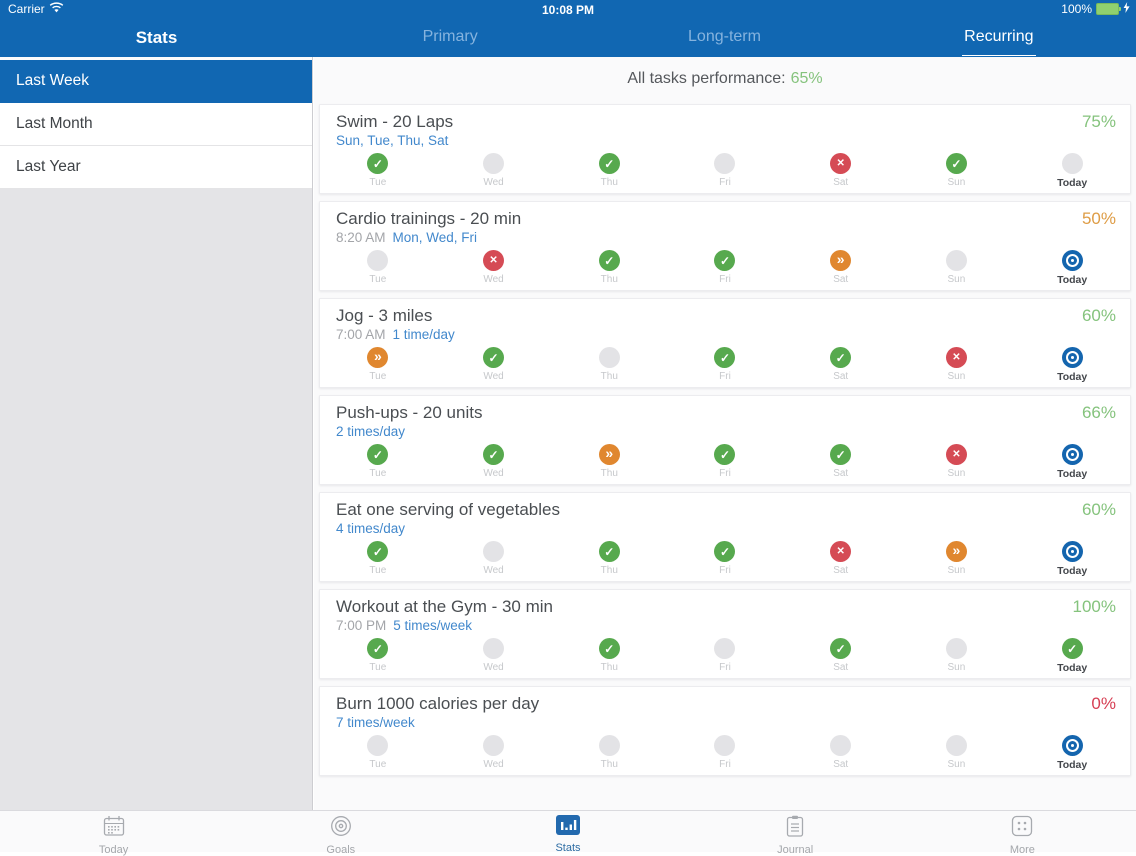 The image size is (1136, 856). Describe the element at coordinates (493, 182) in the screenshot. I see `day-label: Wed` at that location.